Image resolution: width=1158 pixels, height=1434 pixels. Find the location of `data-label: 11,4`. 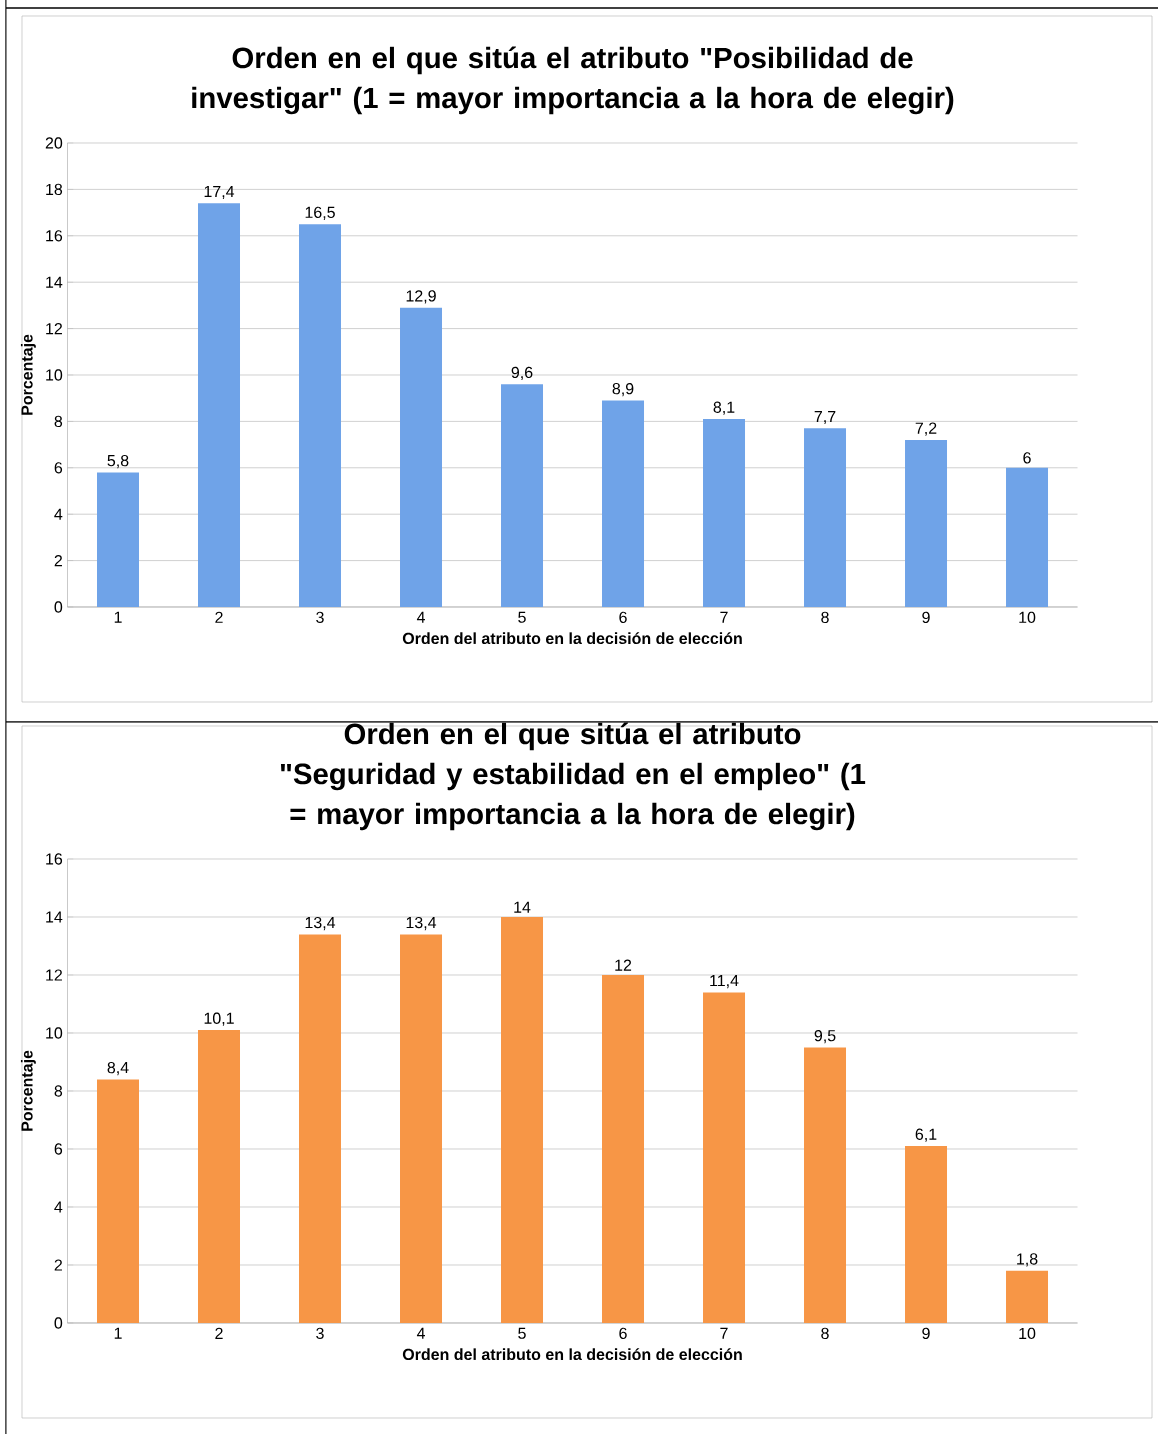

data-label: 11,4 is located at coordinates (724, 982).